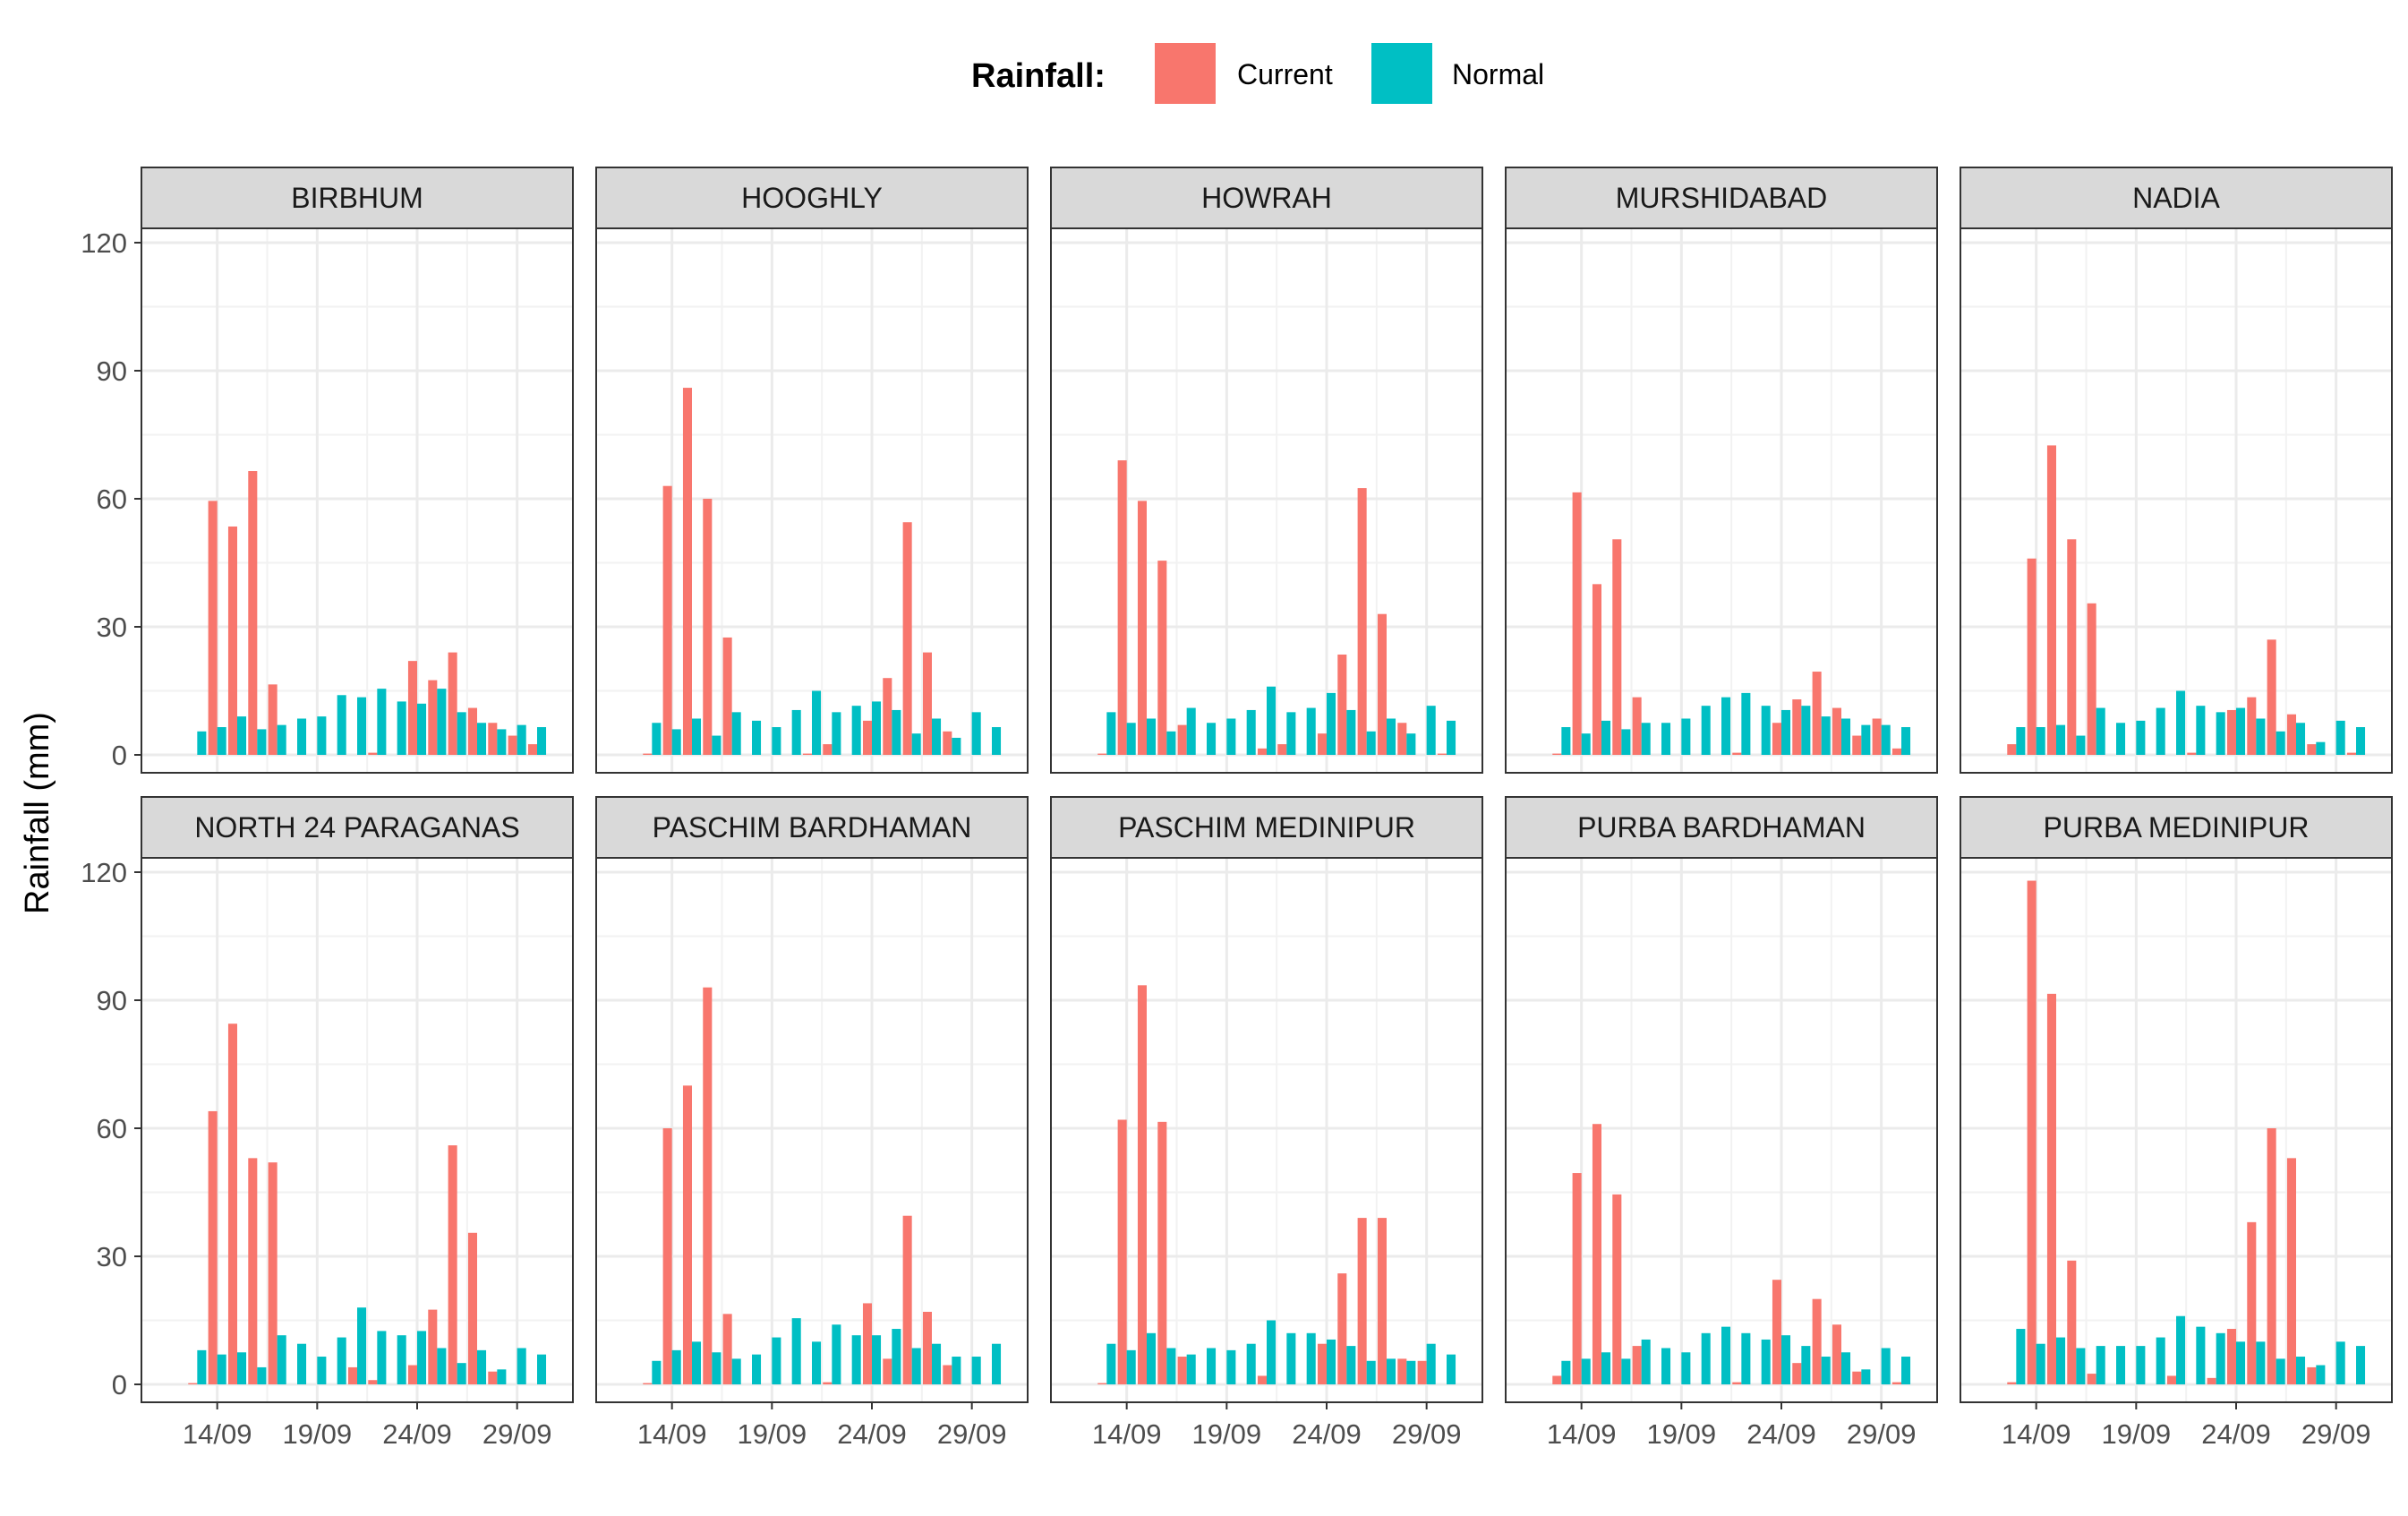 The width and height of the screenshot is (2408, 1516). What do you see at coordinates (2176, 1130) in the screenshot?
I see `panel-border-purba-medinipur` at bounding box center [2176, 1130].